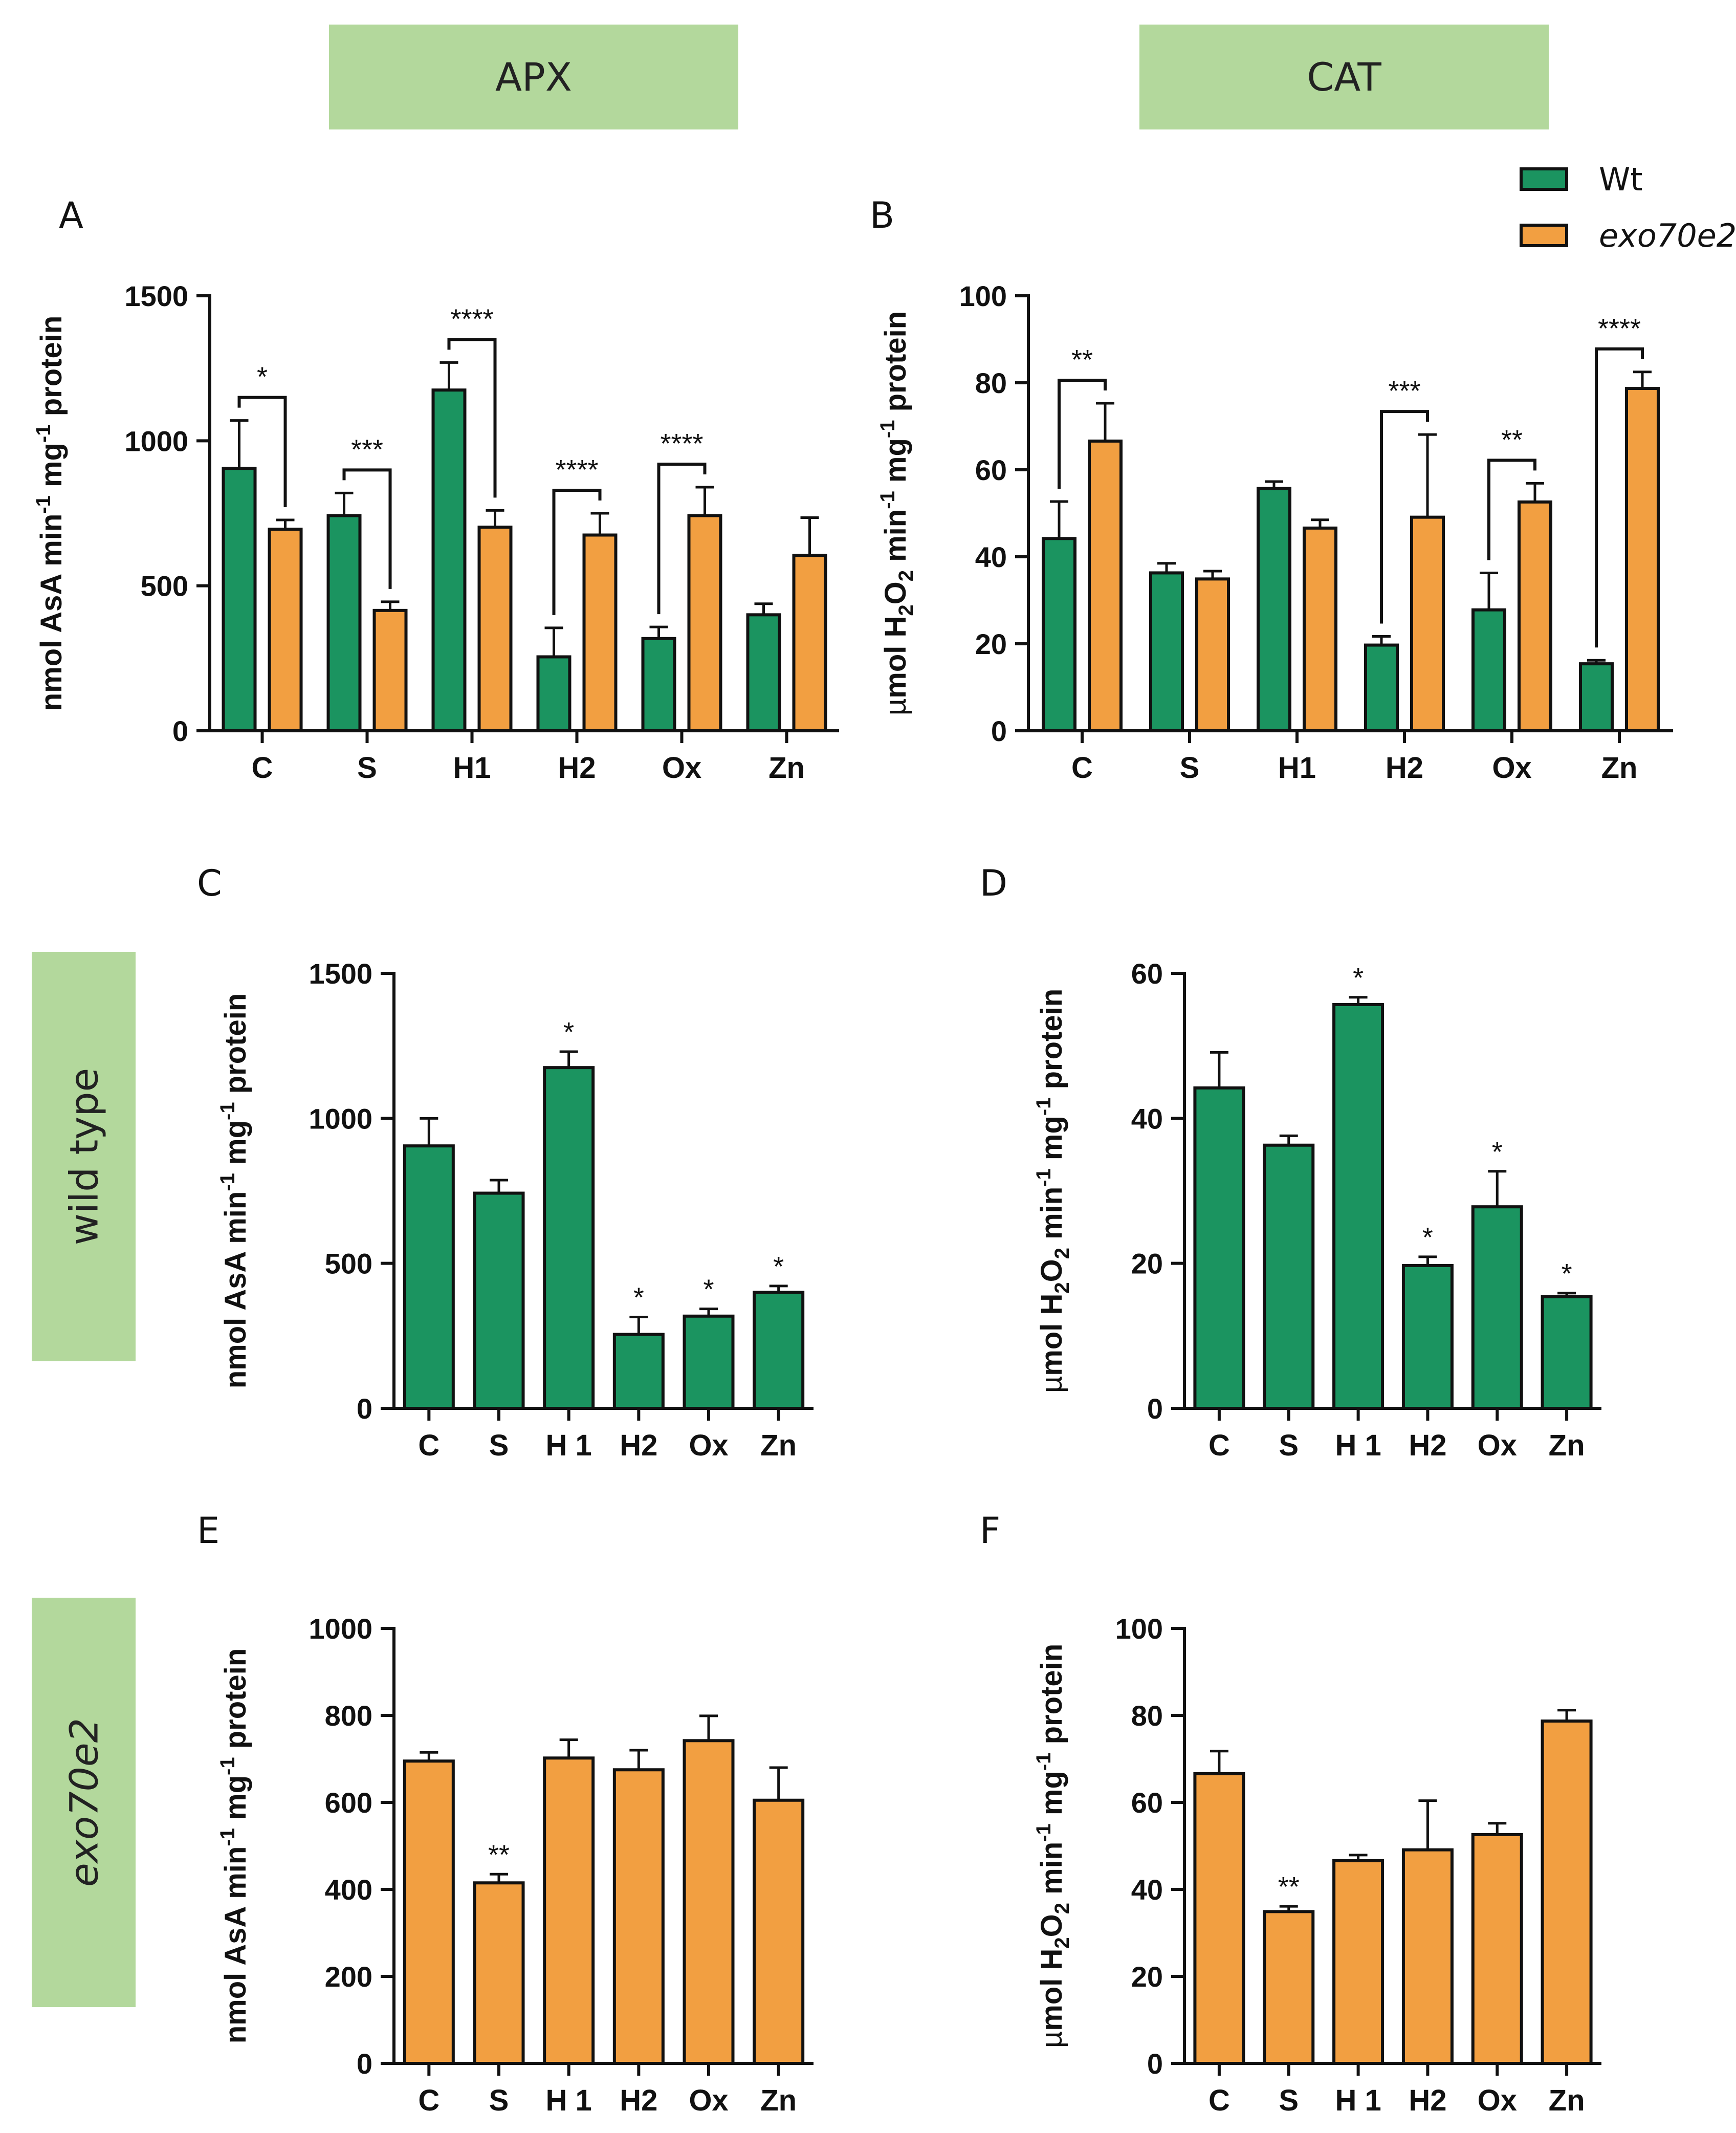 The image size is (1736, 2133). What do you see at coordinates (708, 2100) in the screenshot?
I see `chart-e-xtick-label: Ox` at bounding box center [708, 2100].